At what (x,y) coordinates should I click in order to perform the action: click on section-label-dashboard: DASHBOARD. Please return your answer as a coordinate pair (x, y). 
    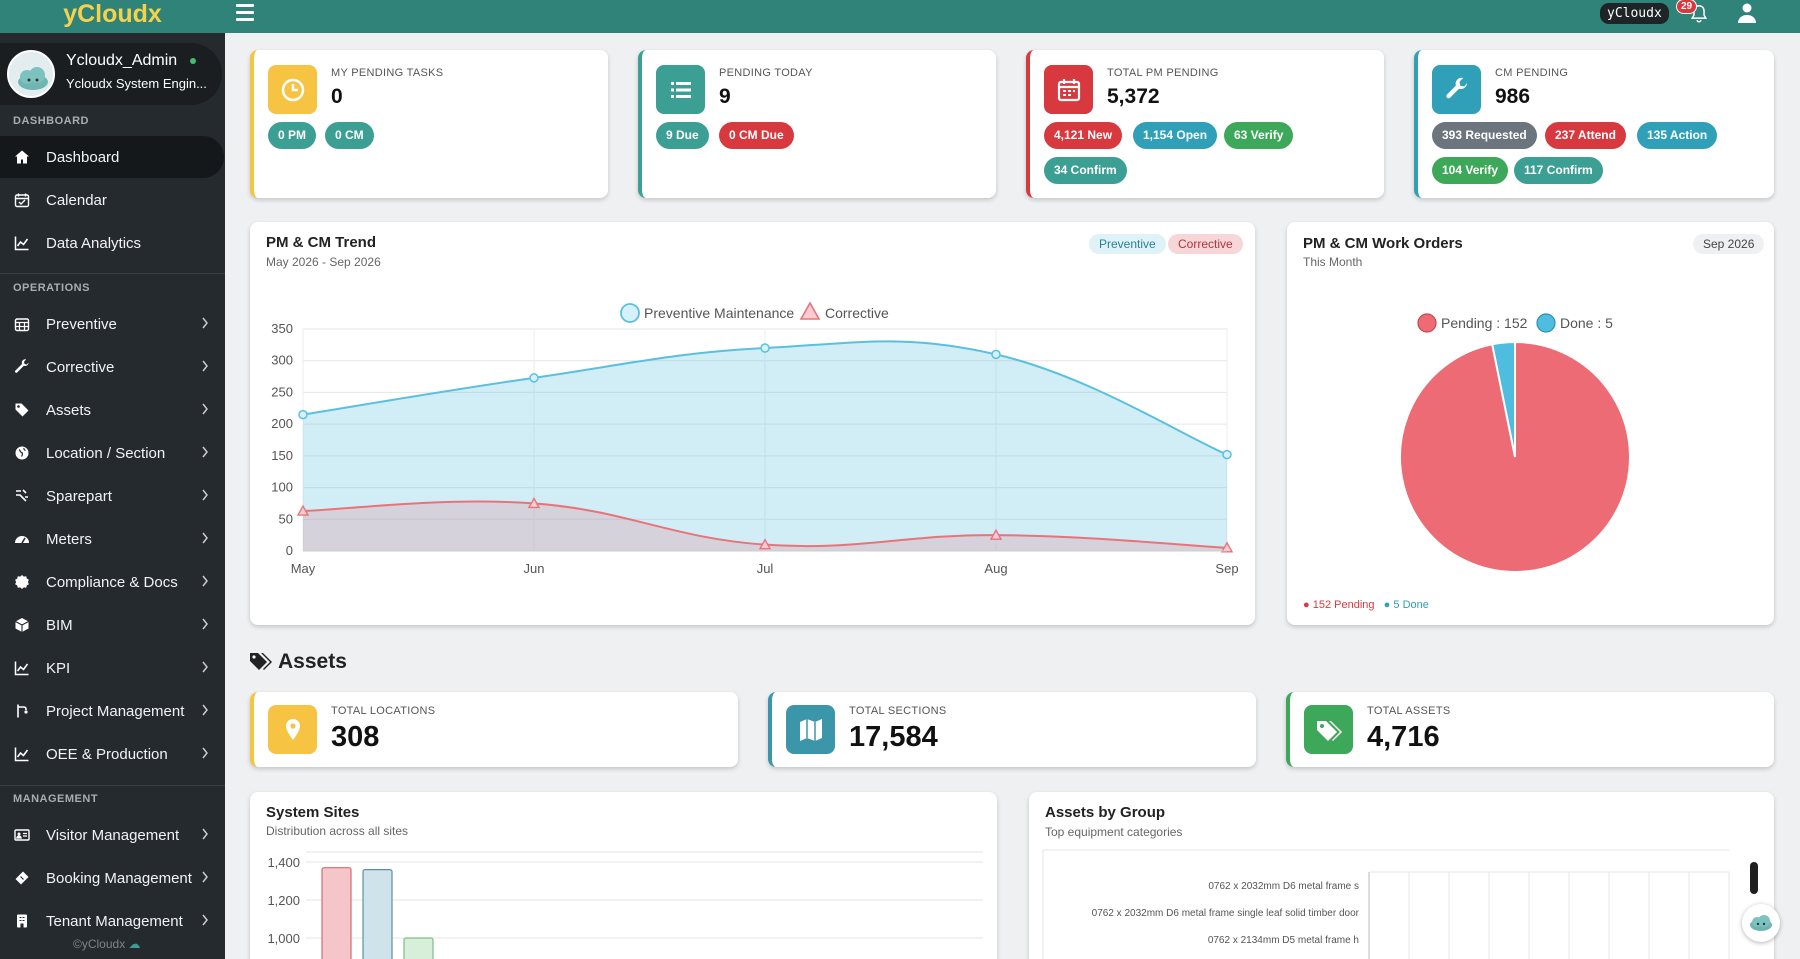
    Looking at the image, I should click on (51, 121).